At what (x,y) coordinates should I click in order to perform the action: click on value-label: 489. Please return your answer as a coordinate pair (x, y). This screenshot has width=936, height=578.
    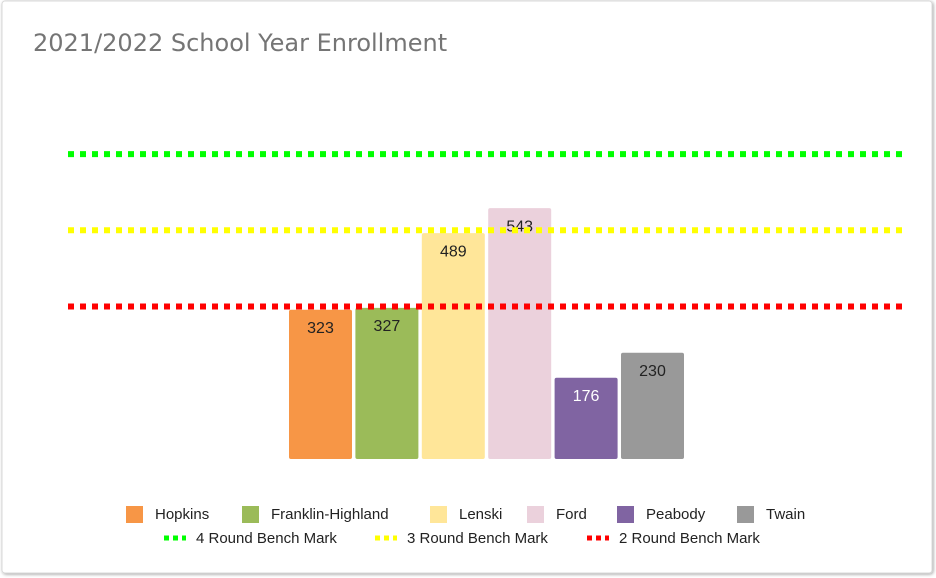
    Looking at the image, I should click on (453, 251).